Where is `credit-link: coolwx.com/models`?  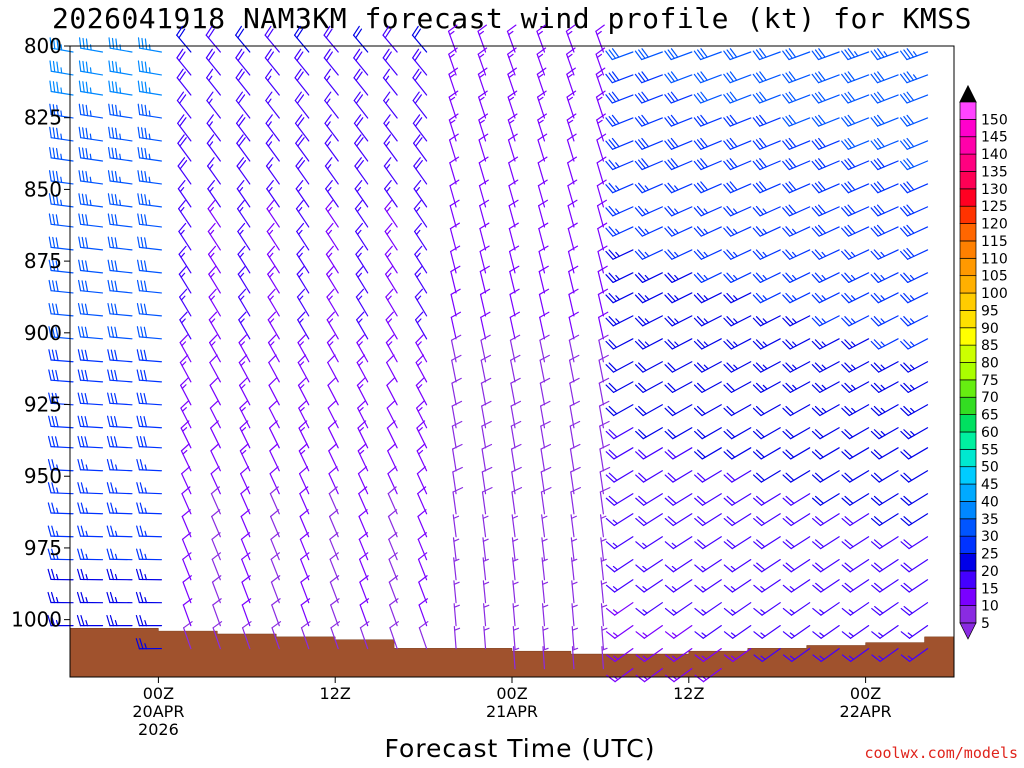
credit-link: coolwx.com/models is located at coordinates (941, 753).